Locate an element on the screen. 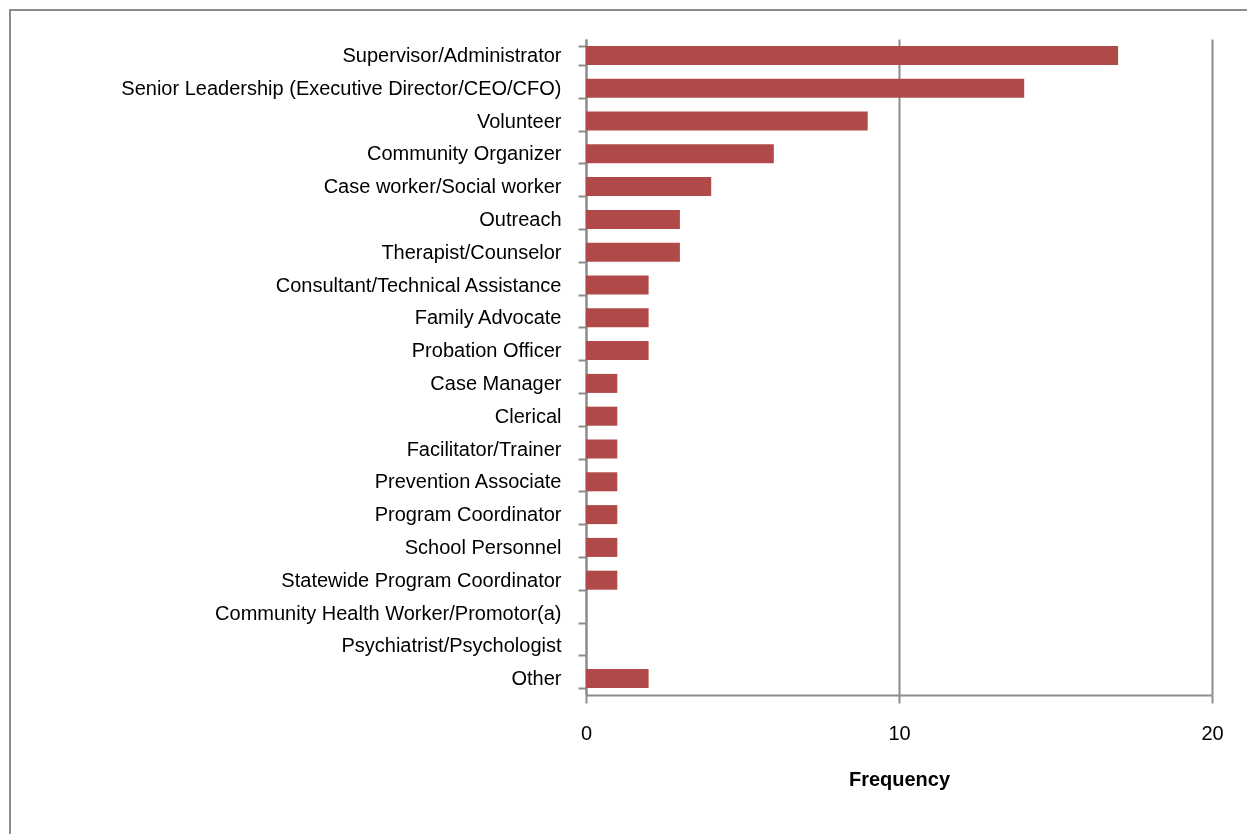 The height and width of the screenshot is (834, 1247). y-tick-label: Program Coordinator is located at coordinates (468, 514).